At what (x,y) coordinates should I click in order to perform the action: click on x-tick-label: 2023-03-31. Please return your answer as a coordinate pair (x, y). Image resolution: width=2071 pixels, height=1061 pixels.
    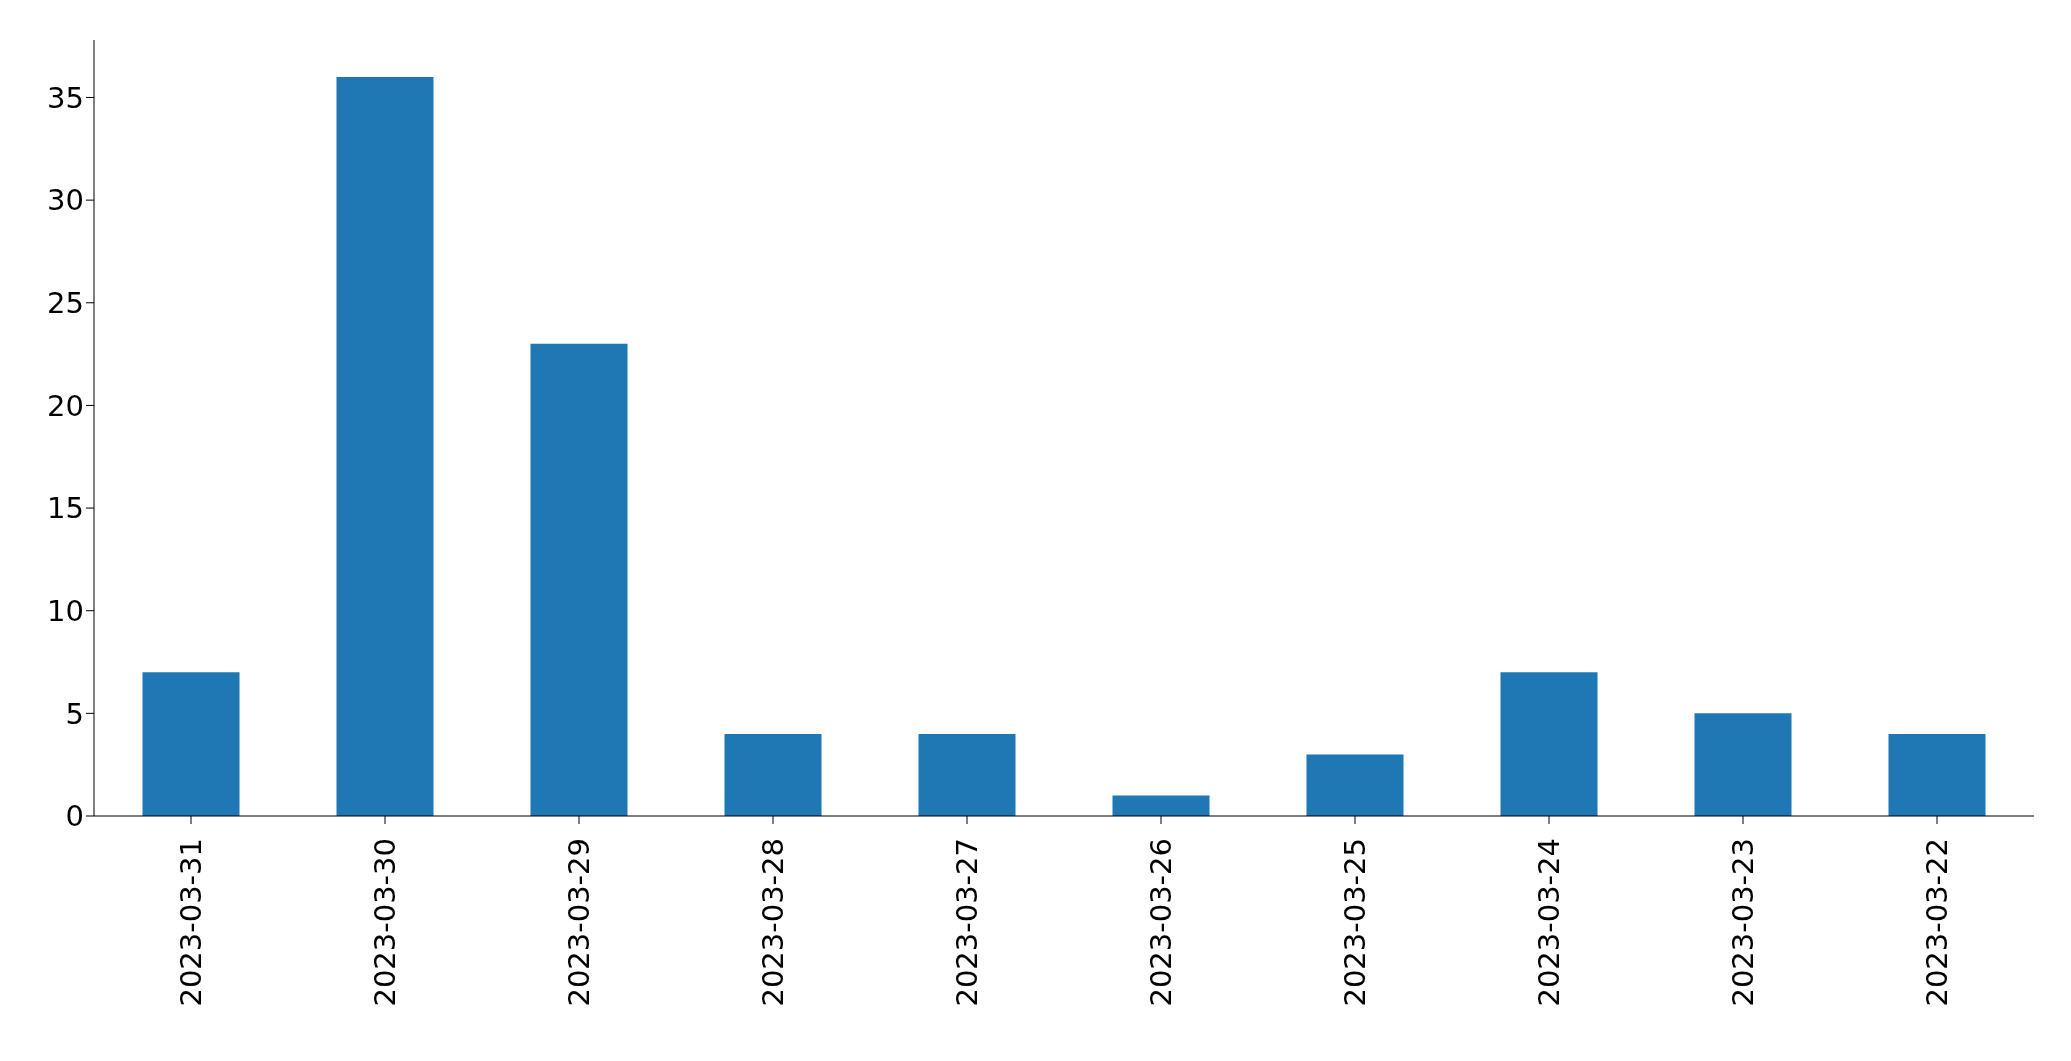
    Looking at the image, I should click on (191, 922).